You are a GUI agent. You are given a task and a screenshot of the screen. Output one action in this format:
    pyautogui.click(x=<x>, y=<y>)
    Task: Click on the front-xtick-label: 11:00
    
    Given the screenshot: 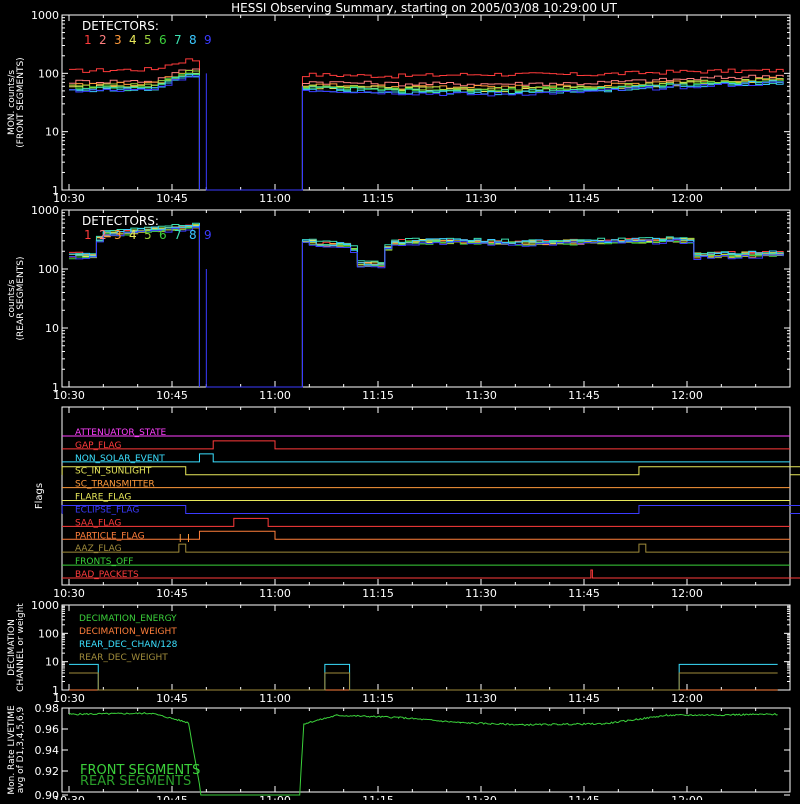 What is the action you would take?
    pyautogui.click(x=275, y=198)
    